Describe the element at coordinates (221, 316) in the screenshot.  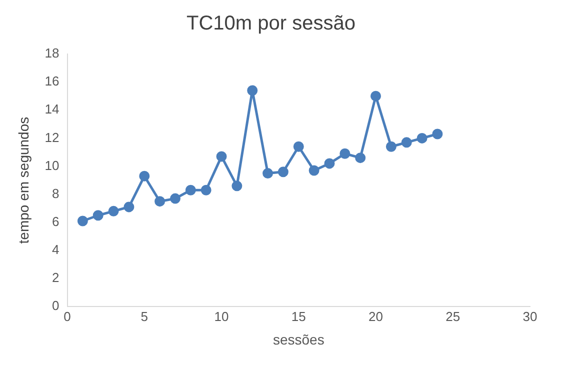
I see `x-tick-label: 10` at that location.